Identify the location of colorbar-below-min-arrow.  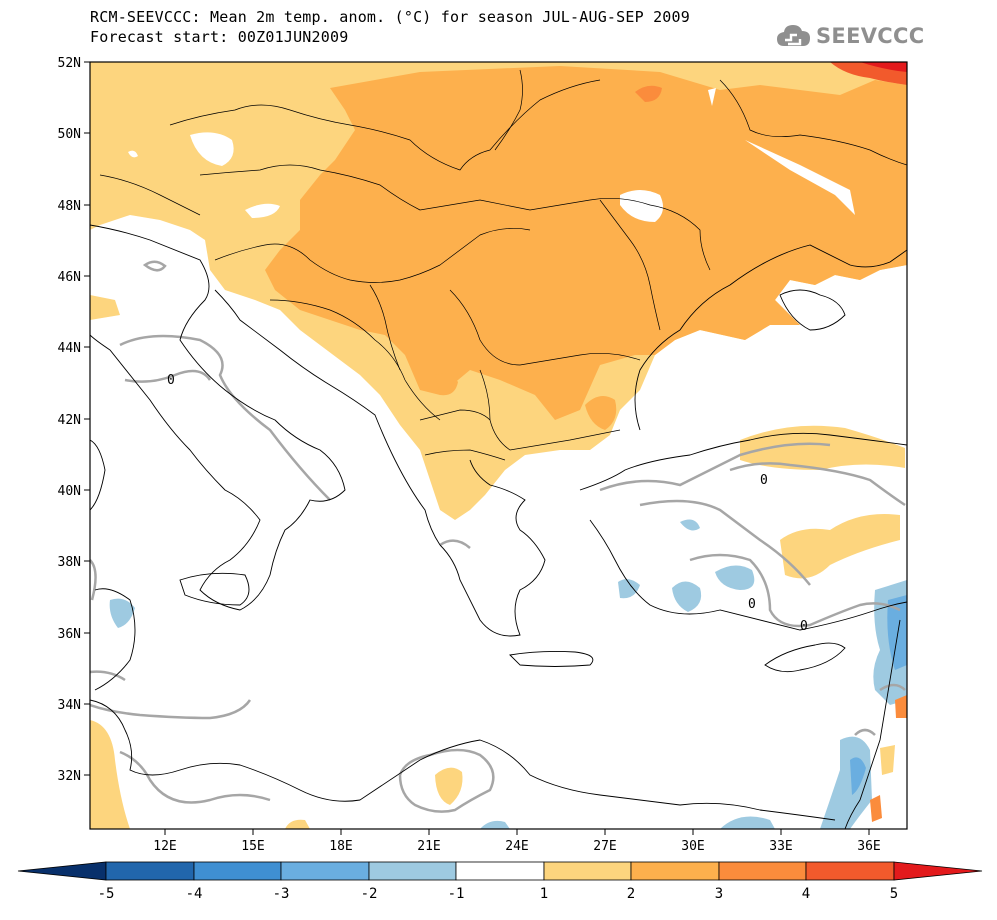
(62, 871).